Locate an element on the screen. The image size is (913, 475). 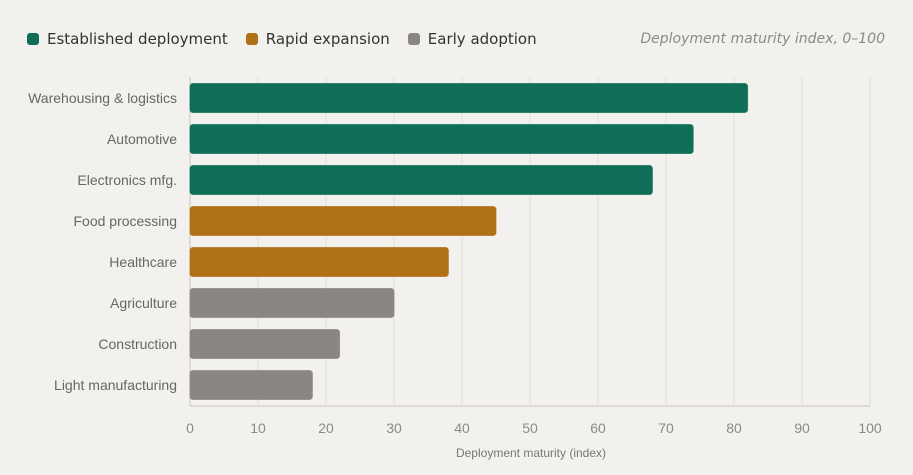
x-tick-label: 50 is located at coordinates (530, 428).